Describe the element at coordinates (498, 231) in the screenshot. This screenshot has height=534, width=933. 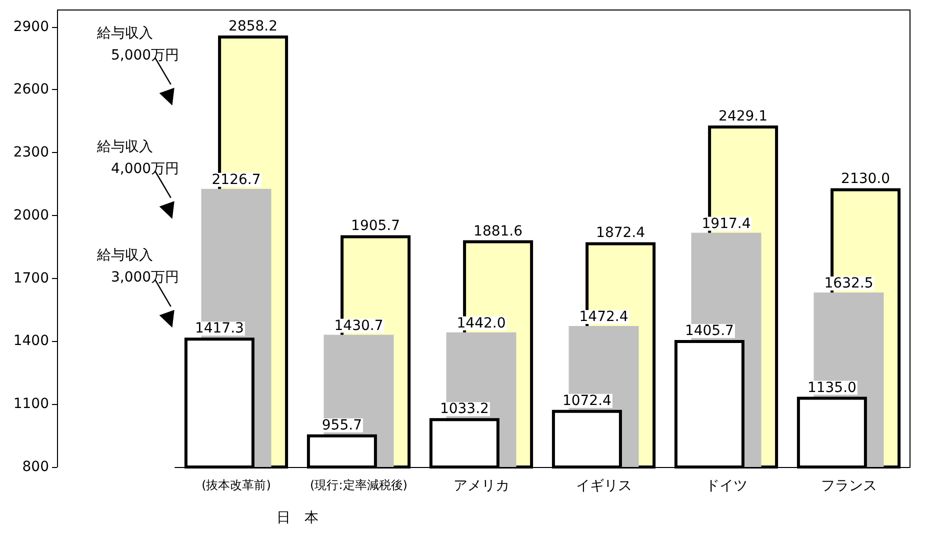
I see `data-label: 1881.6` at that location.